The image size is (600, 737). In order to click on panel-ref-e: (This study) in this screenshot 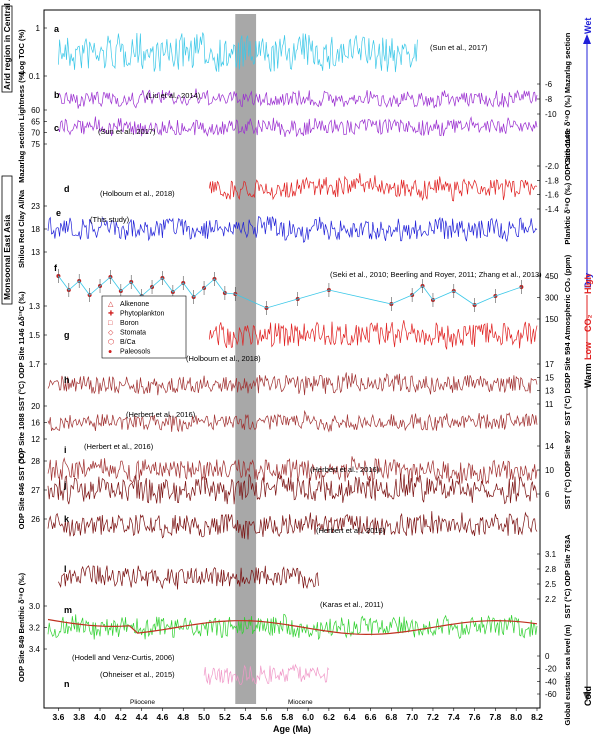, I will do `click(110, 219)`.